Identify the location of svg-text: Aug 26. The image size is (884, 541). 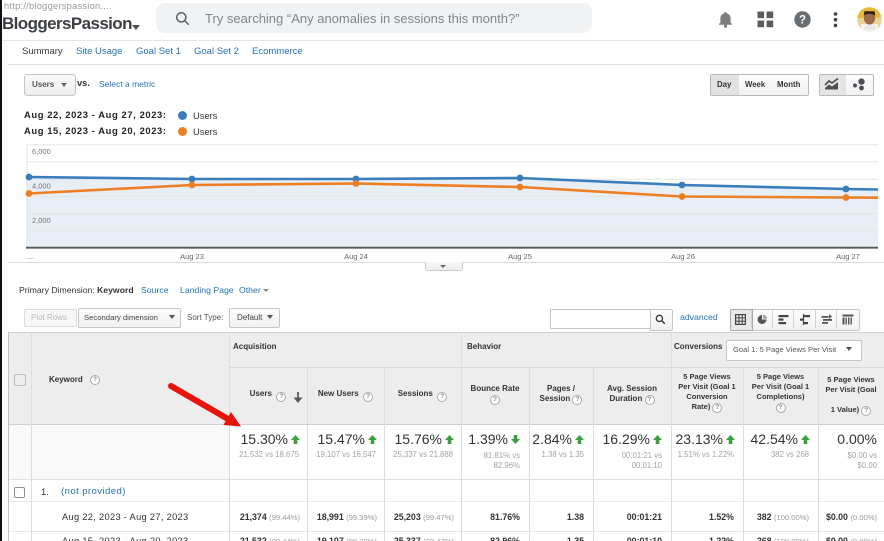
(683, 256).